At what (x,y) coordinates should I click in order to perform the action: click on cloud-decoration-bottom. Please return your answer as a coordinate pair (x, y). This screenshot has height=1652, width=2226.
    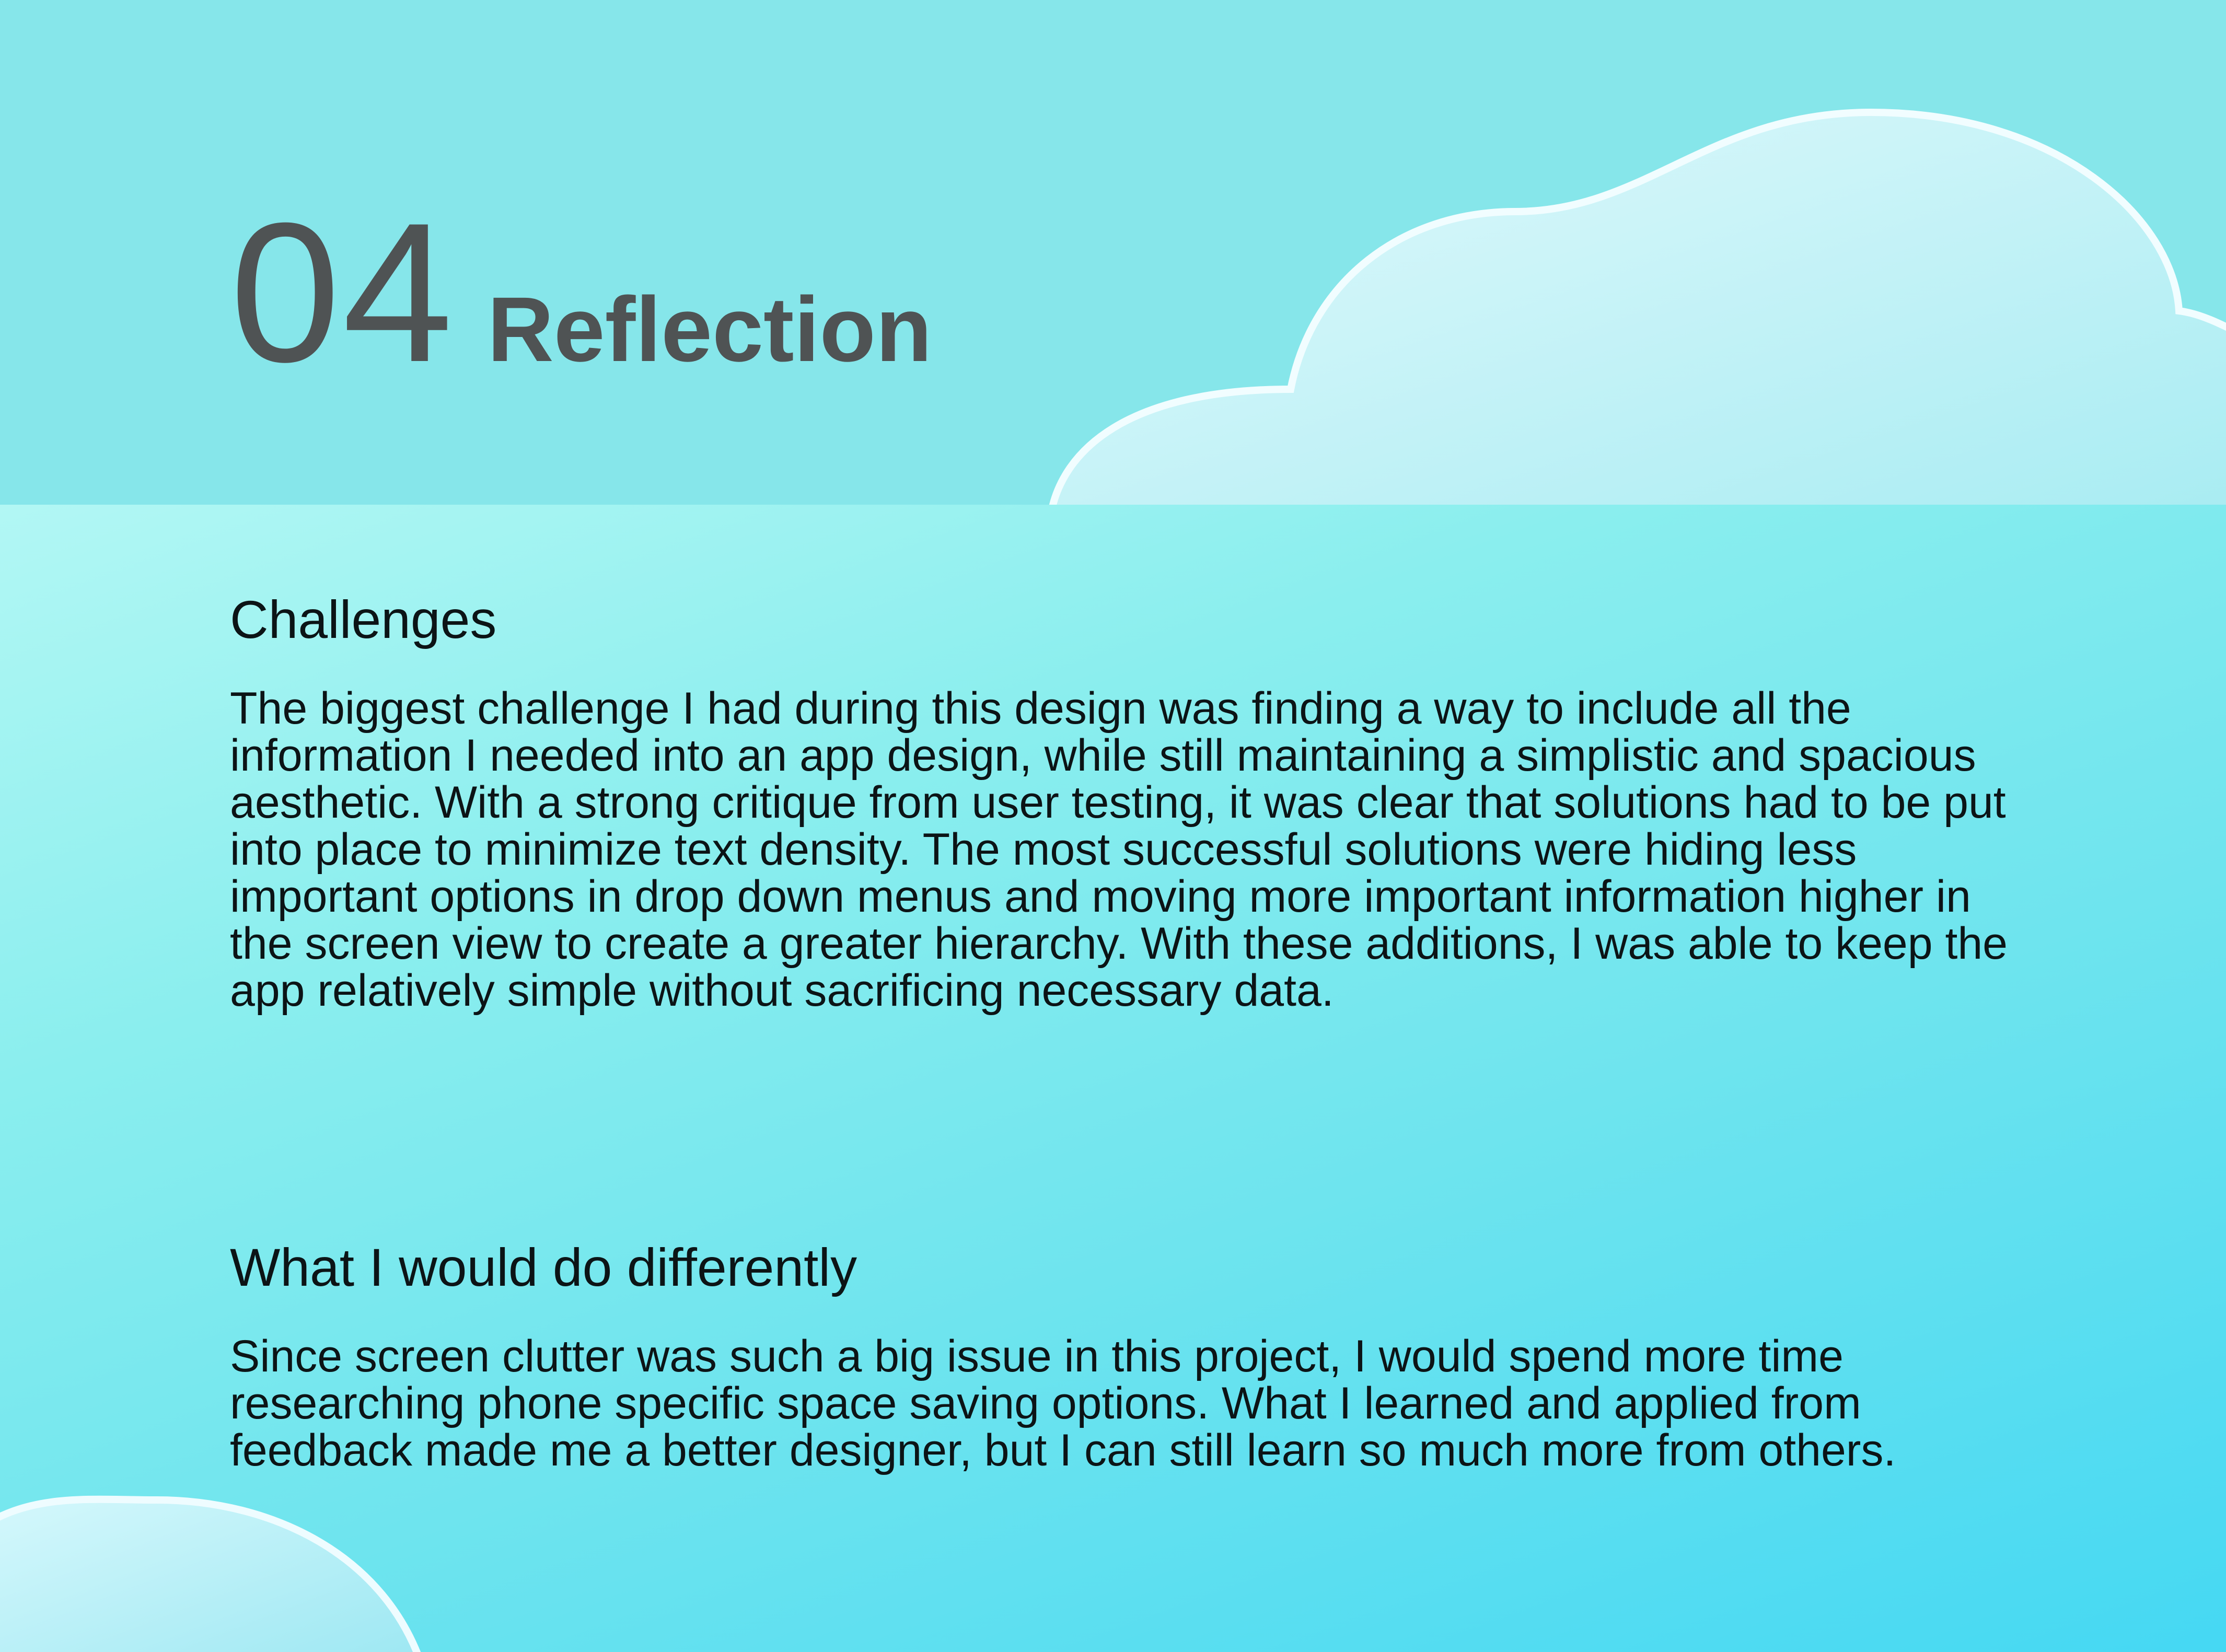
    Looking at the image, I should click on (210, 1574).